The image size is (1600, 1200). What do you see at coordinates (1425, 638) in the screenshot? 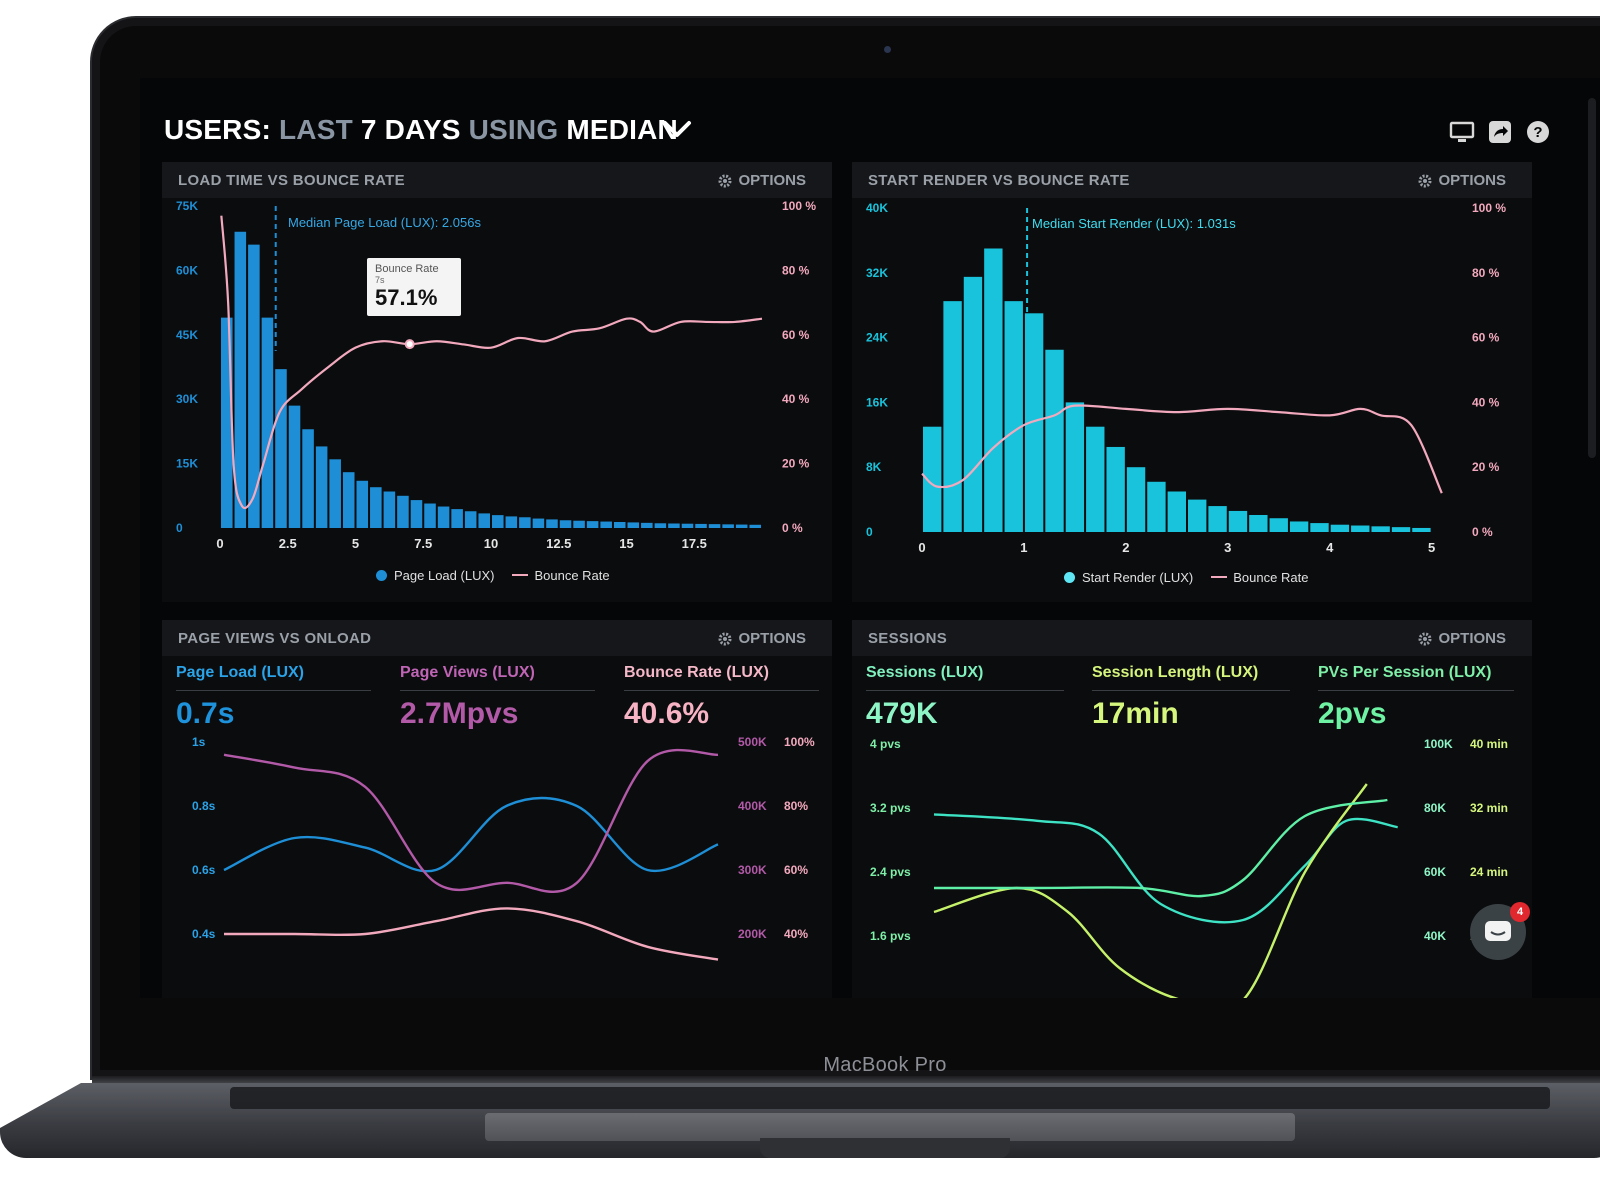
I see `gear-icon` at bounding box center [1425, 638].